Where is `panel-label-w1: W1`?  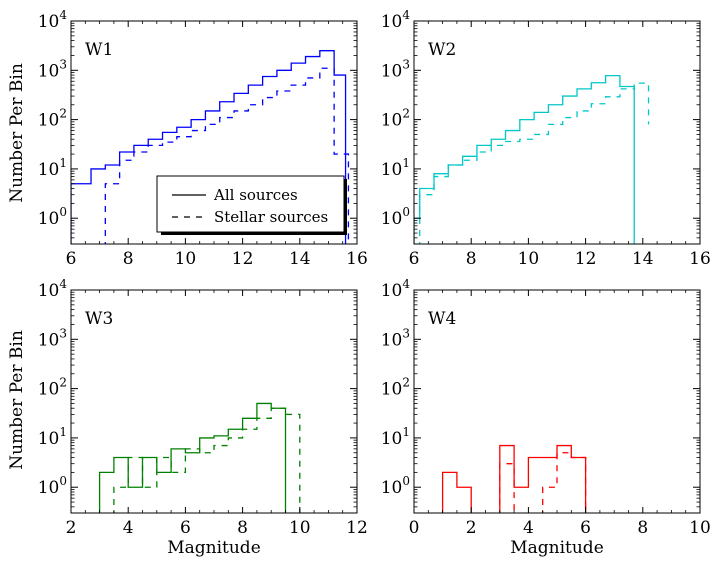
panel-label-w1: W1 is located at coordinates (99, 50).